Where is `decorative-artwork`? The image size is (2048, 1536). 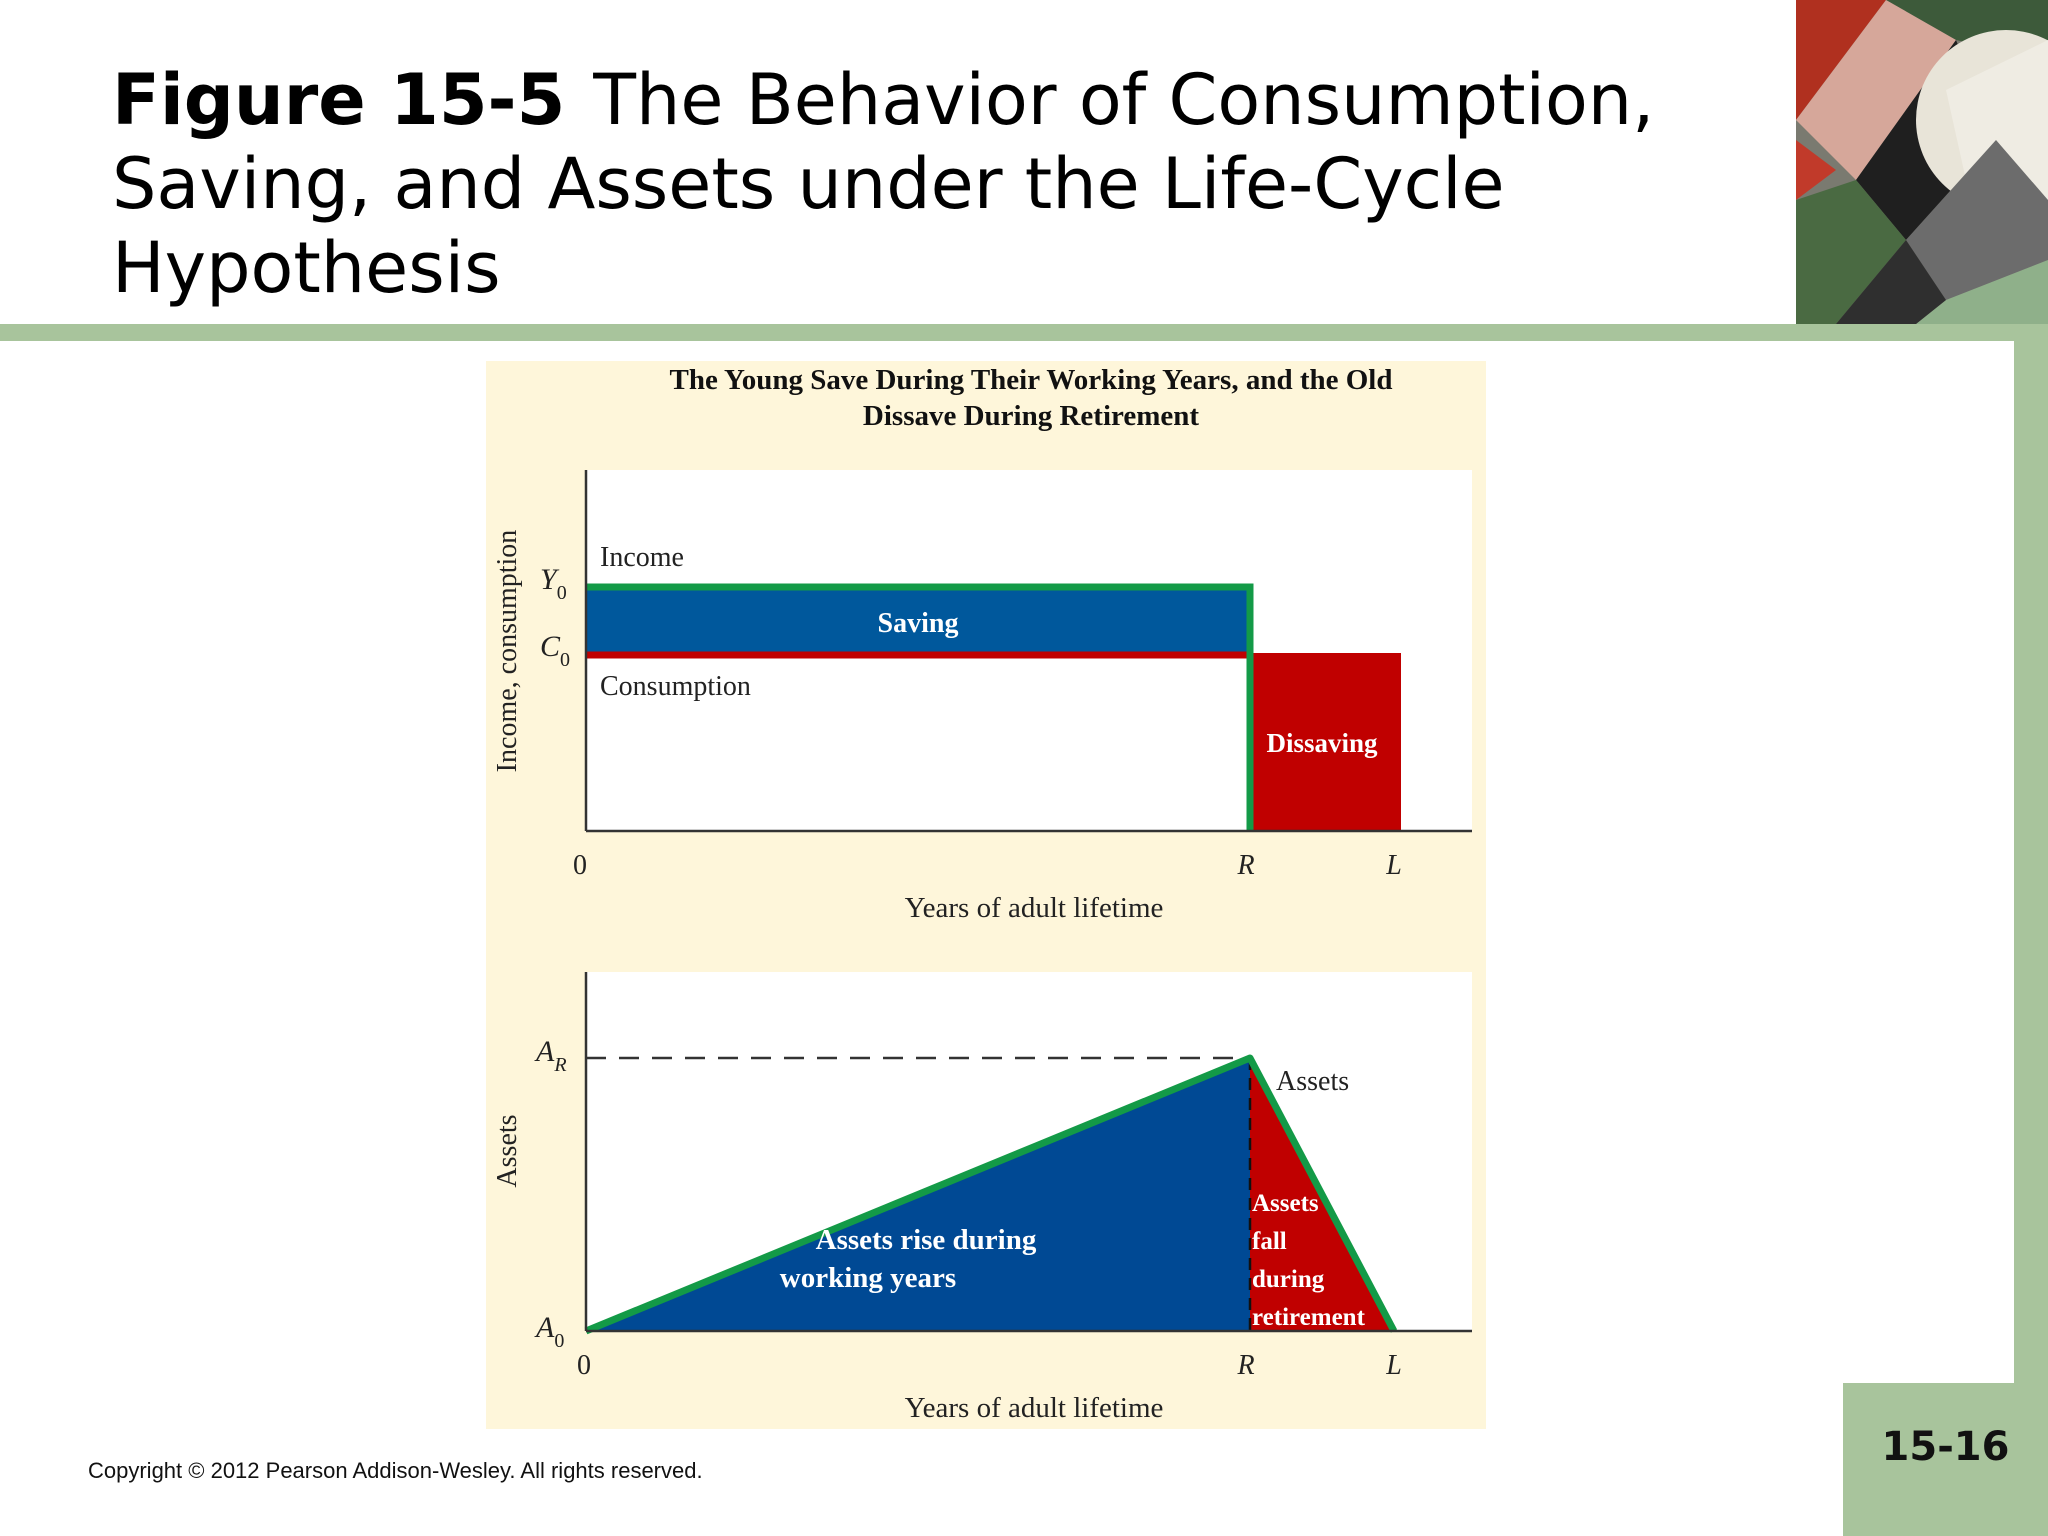 decorative-artwork is located at coordinates (1922, 162).